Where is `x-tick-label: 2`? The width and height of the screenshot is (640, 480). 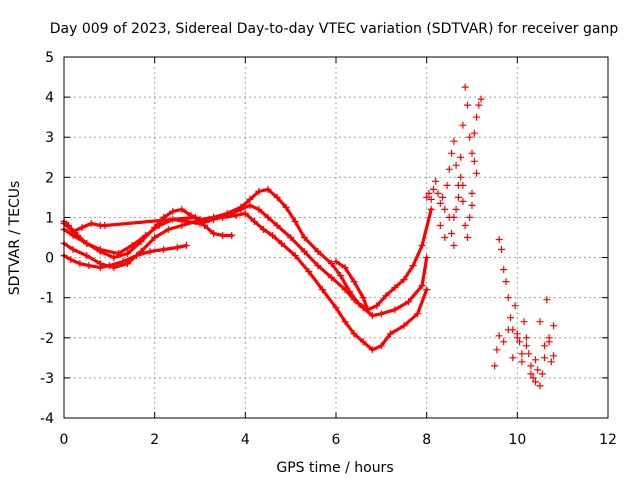
x-tick-label: 2 is located at coordinates (154, 440).